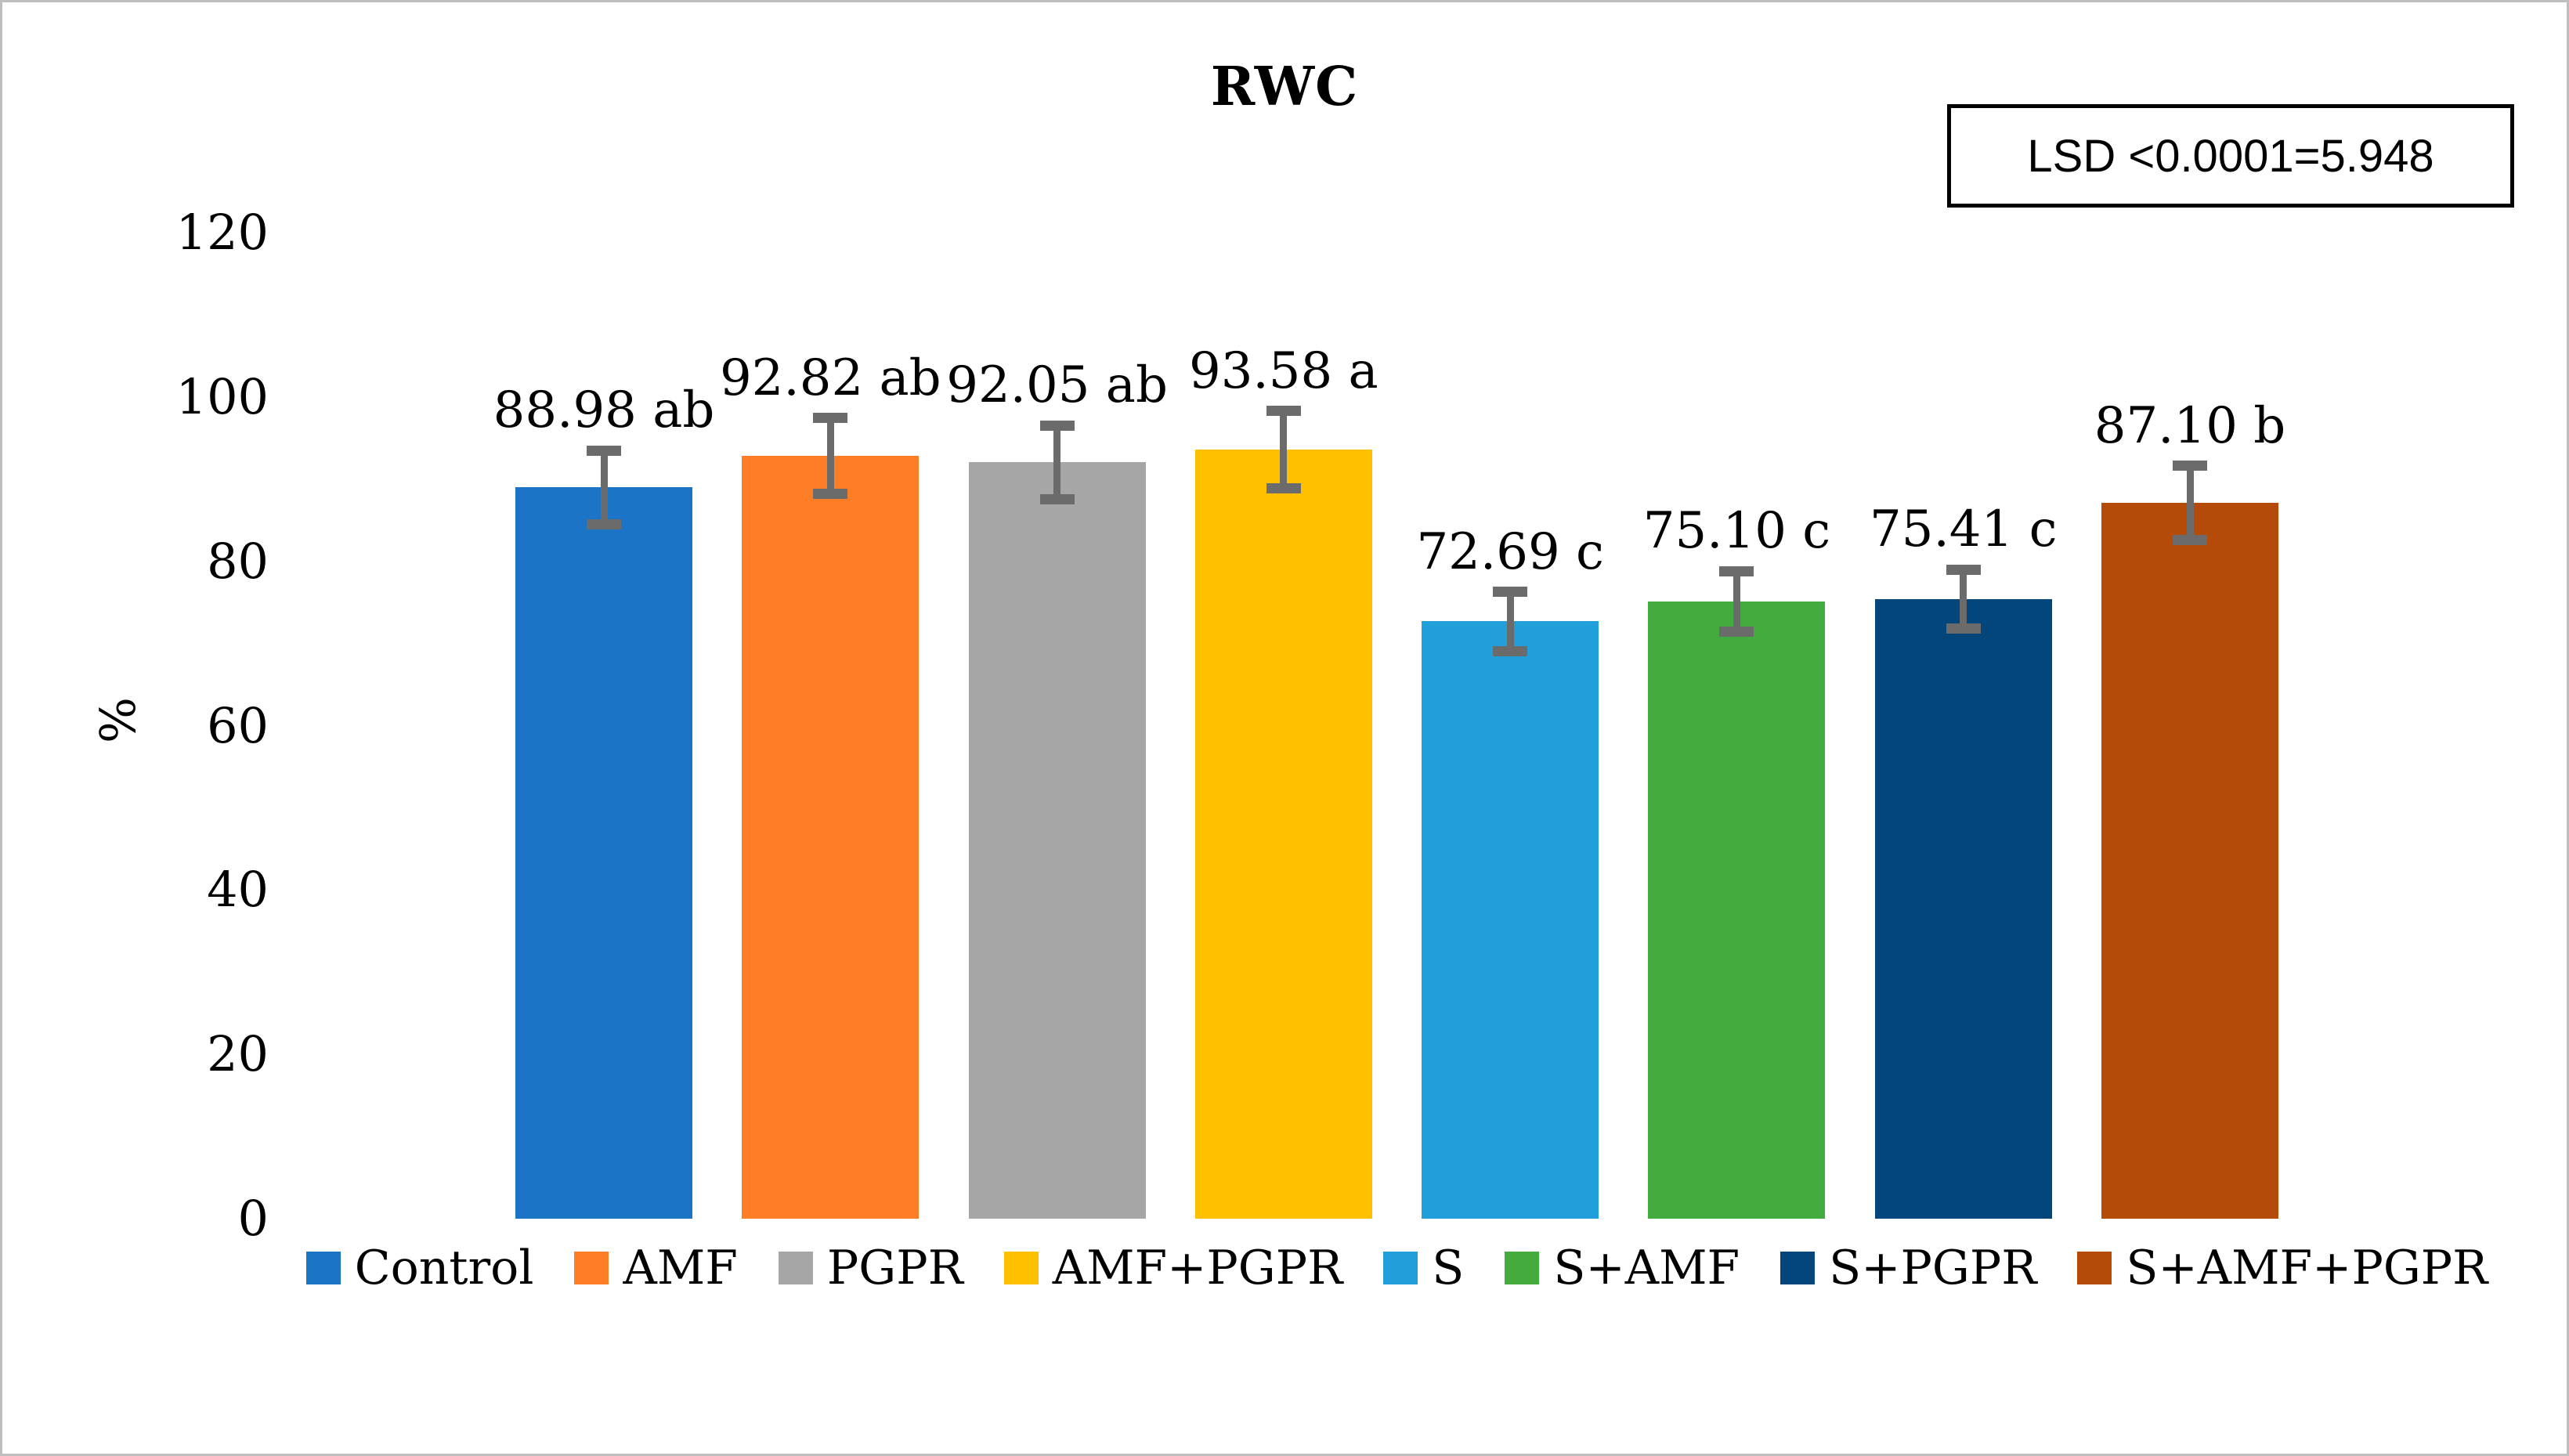 The height and width of the screenshot is (1456, 2569). I want to click on chart-title: RWC, so click(1284, 87).